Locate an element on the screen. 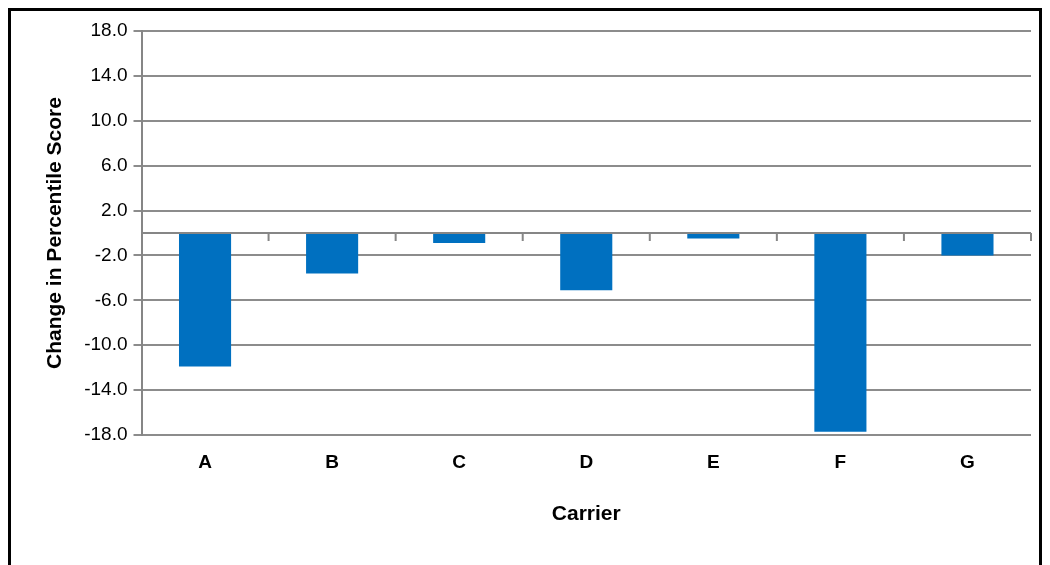  x-tick-label: B is located at coordinates (332, 461).